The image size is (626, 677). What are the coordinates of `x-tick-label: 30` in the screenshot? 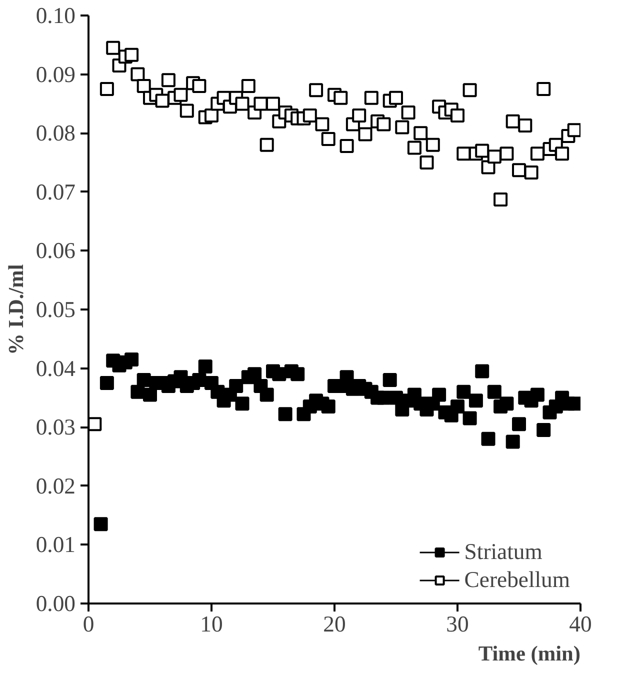 It's located at (457, 624).